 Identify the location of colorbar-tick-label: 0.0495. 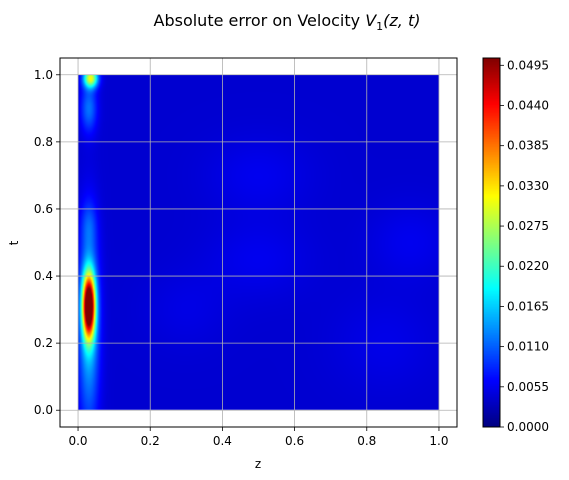
(528, 65).